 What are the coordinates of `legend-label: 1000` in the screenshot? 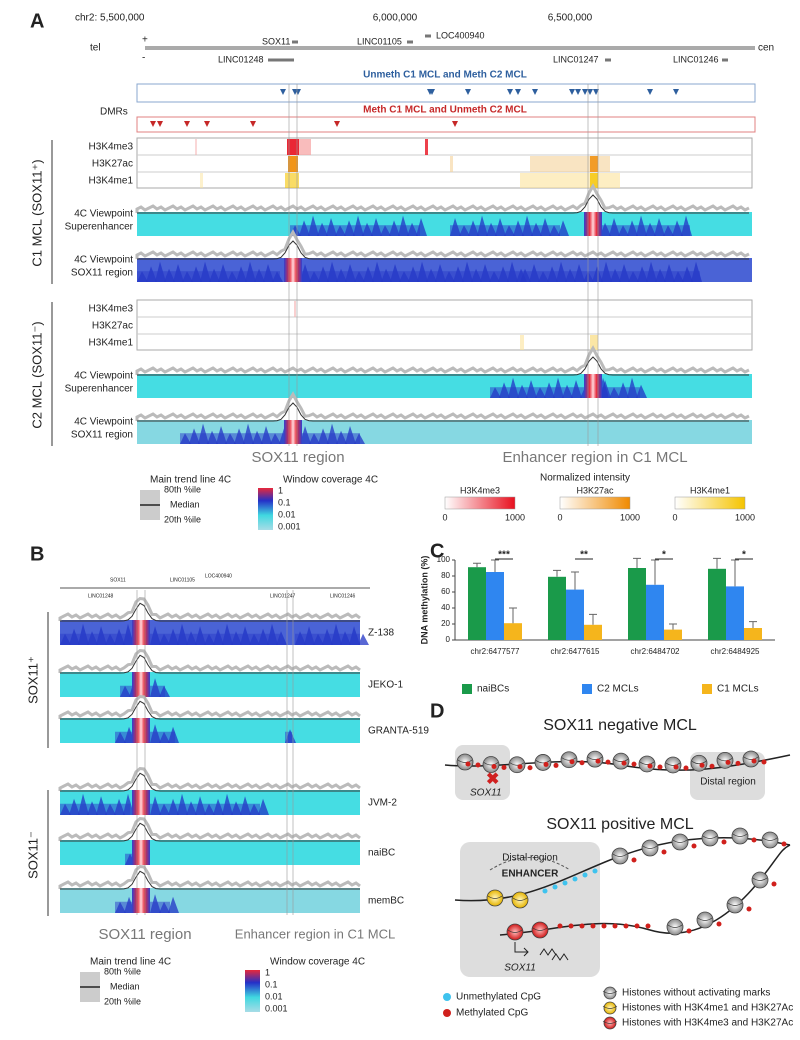 It's located at (630, 517).